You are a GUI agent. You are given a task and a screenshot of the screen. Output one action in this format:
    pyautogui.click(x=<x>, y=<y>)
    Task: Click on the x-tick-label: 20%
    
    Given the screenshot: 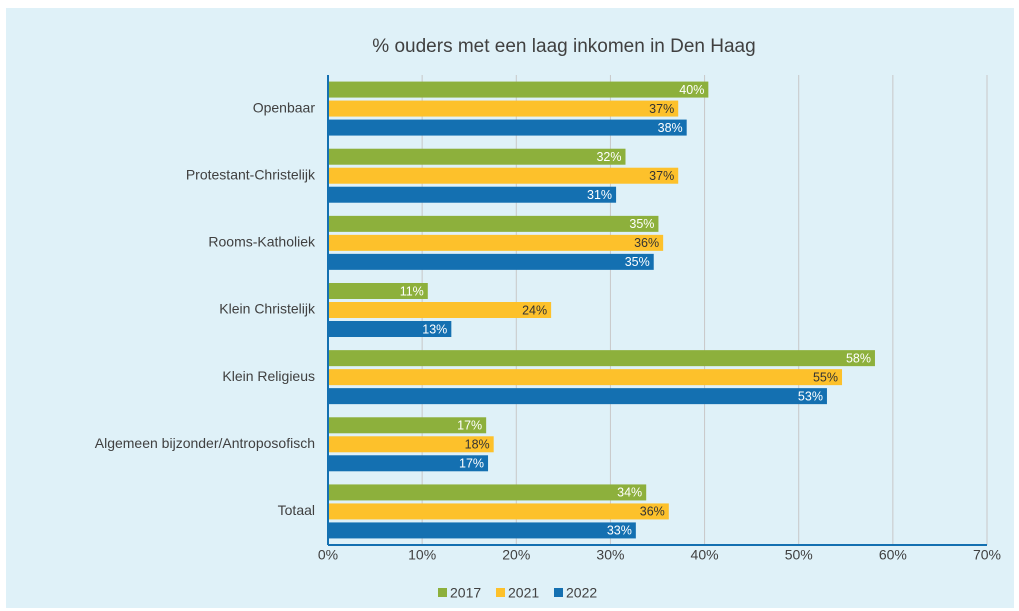 What is the action you would take?
    pyautogui.click(x=516, y=555)
    